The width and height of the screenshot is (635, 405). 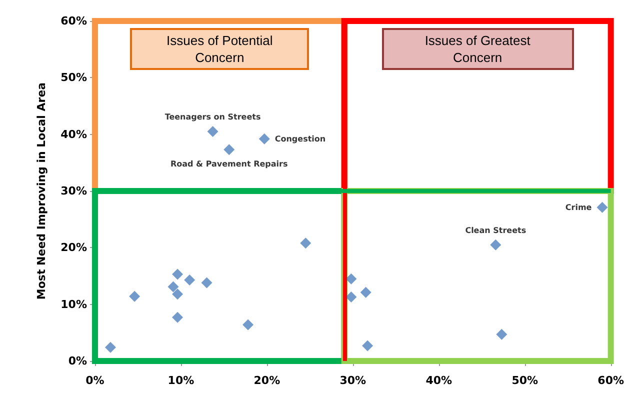 What do you see at coordinates (181, 380) in the screenshot?
I see `x-tick-label: 10%` at bounding box center [181, 380].